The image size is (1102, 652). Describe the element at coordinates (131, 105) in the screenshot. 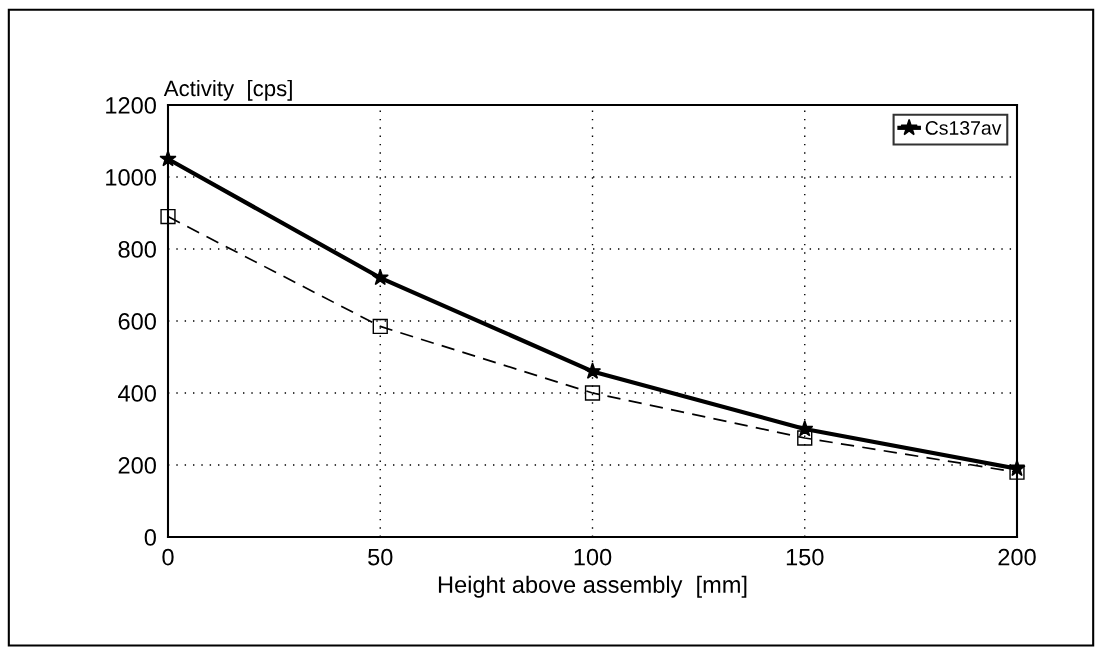

I see `y-tick-label: 1200` at that location.